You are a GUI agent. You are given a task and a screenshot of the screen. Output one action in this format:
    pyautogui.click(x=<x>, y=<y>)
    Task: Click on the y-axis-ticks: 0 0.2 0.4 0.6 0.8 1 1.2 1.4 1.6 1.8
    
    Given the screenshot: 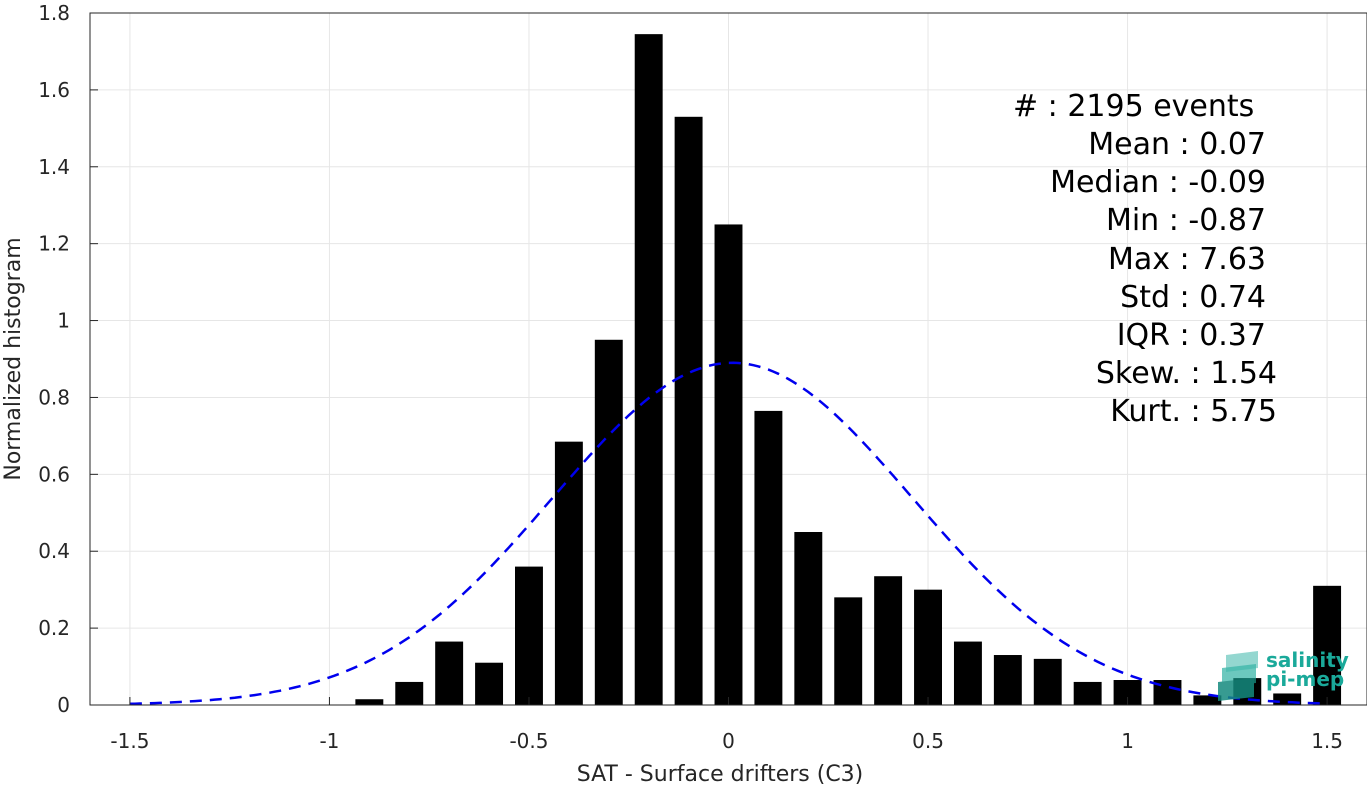 What is the action you would take?
    pyautogui.click(x=68, y=359)
    